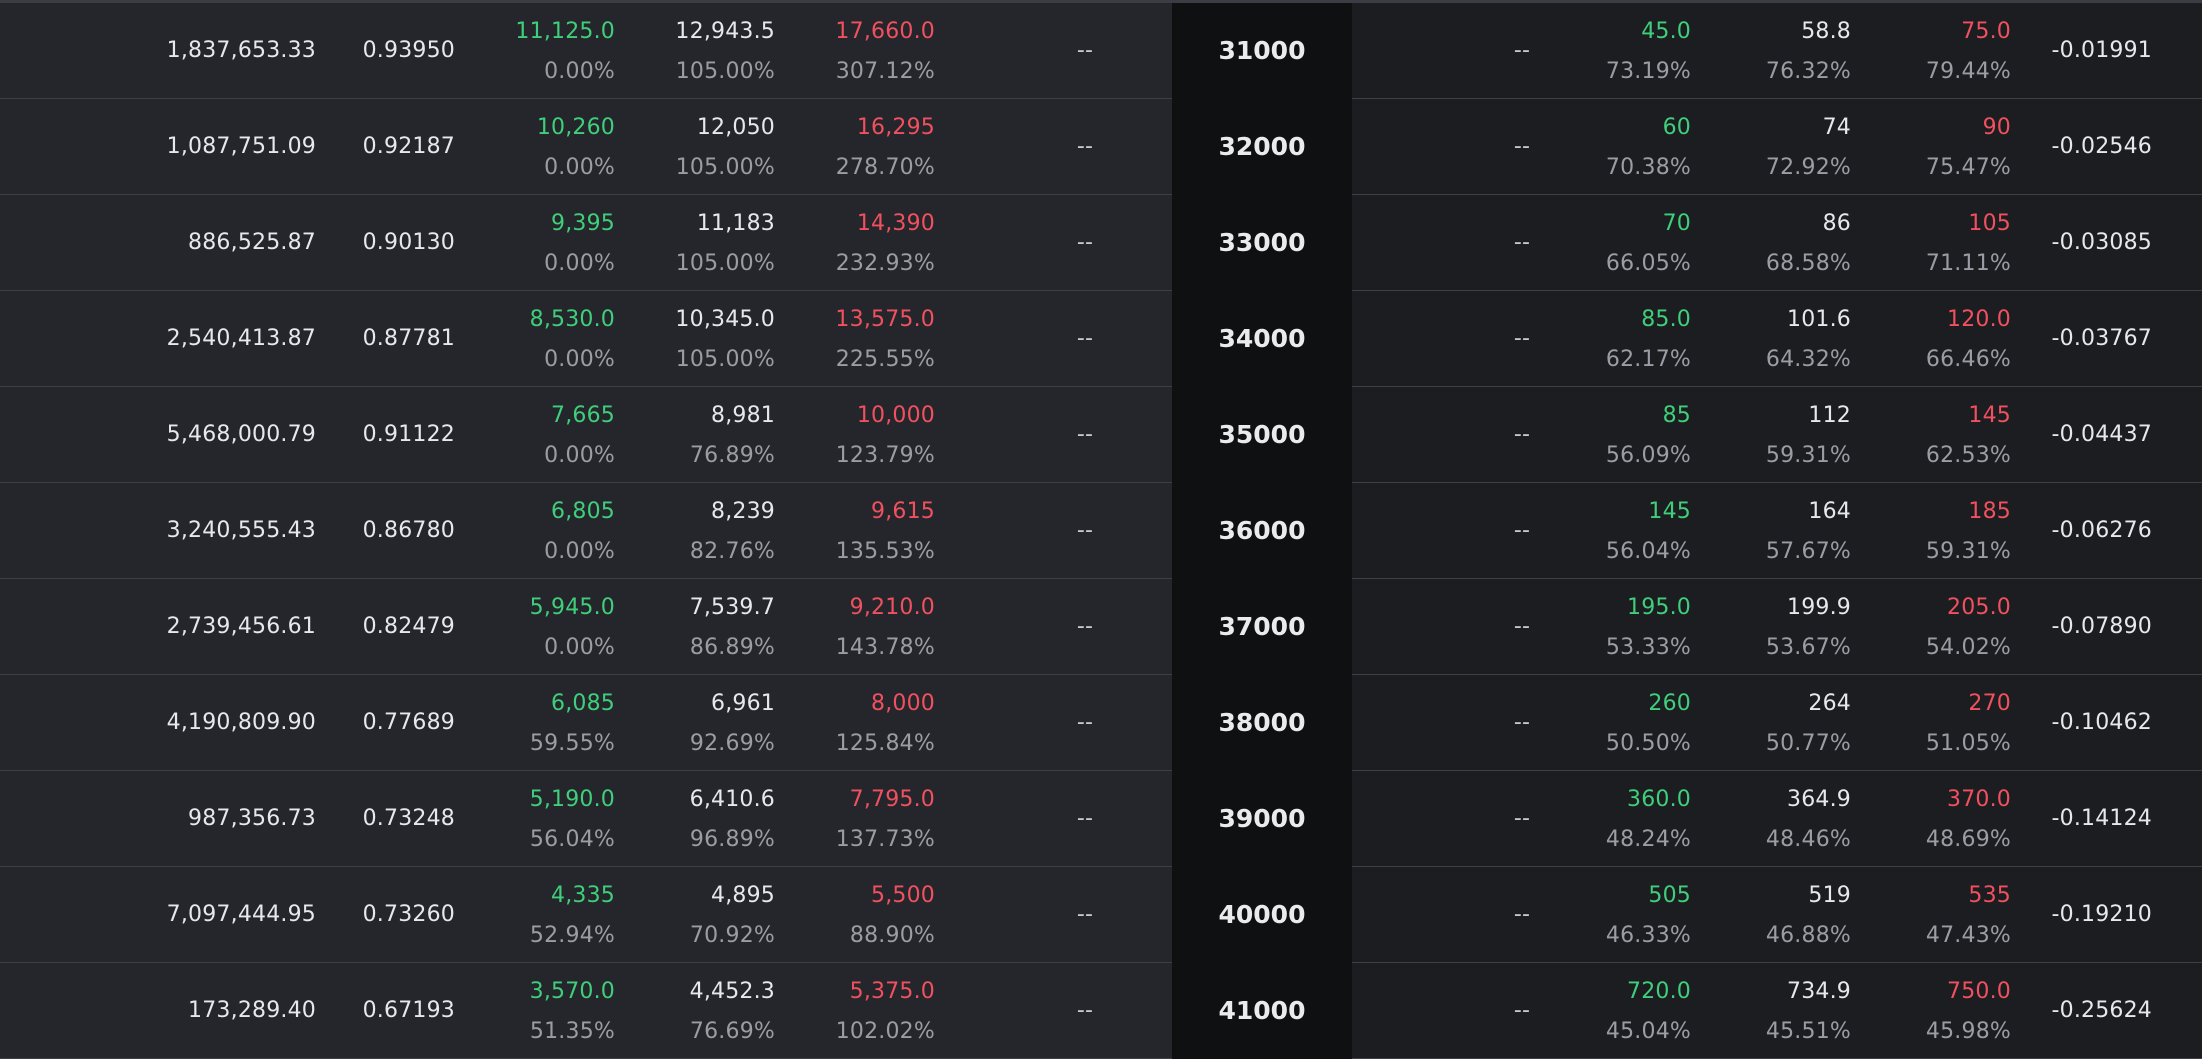 This screenshot has height=1059, width=2202. What do you see at coordinates (572, 799) in the screenshot?
I see `call-bid-price: 5,190.0` at bounding box center [572, 799].